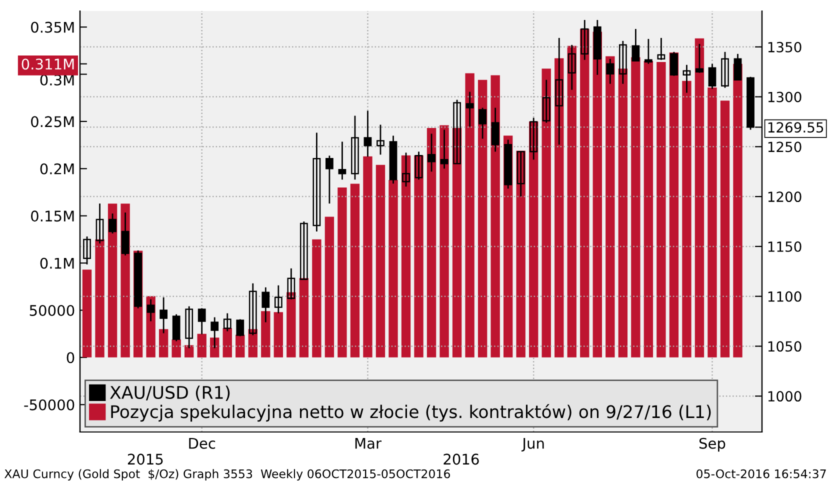 The image size is (831, 482). Describe the element at coordinates (785, 296) in the screenshot. I see `y2-tick-label: 1100` at that location.